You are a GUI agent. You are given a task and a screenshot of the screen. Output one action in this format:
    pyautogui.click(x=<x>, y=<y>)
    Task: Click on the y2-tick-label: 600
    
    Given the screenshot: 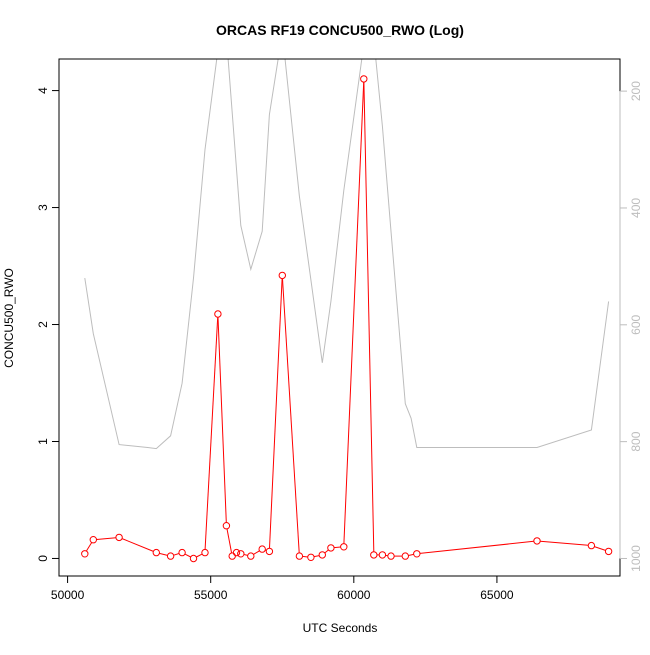 What is the action you would take?
    pyautogui.click(x=636, y=324)
    